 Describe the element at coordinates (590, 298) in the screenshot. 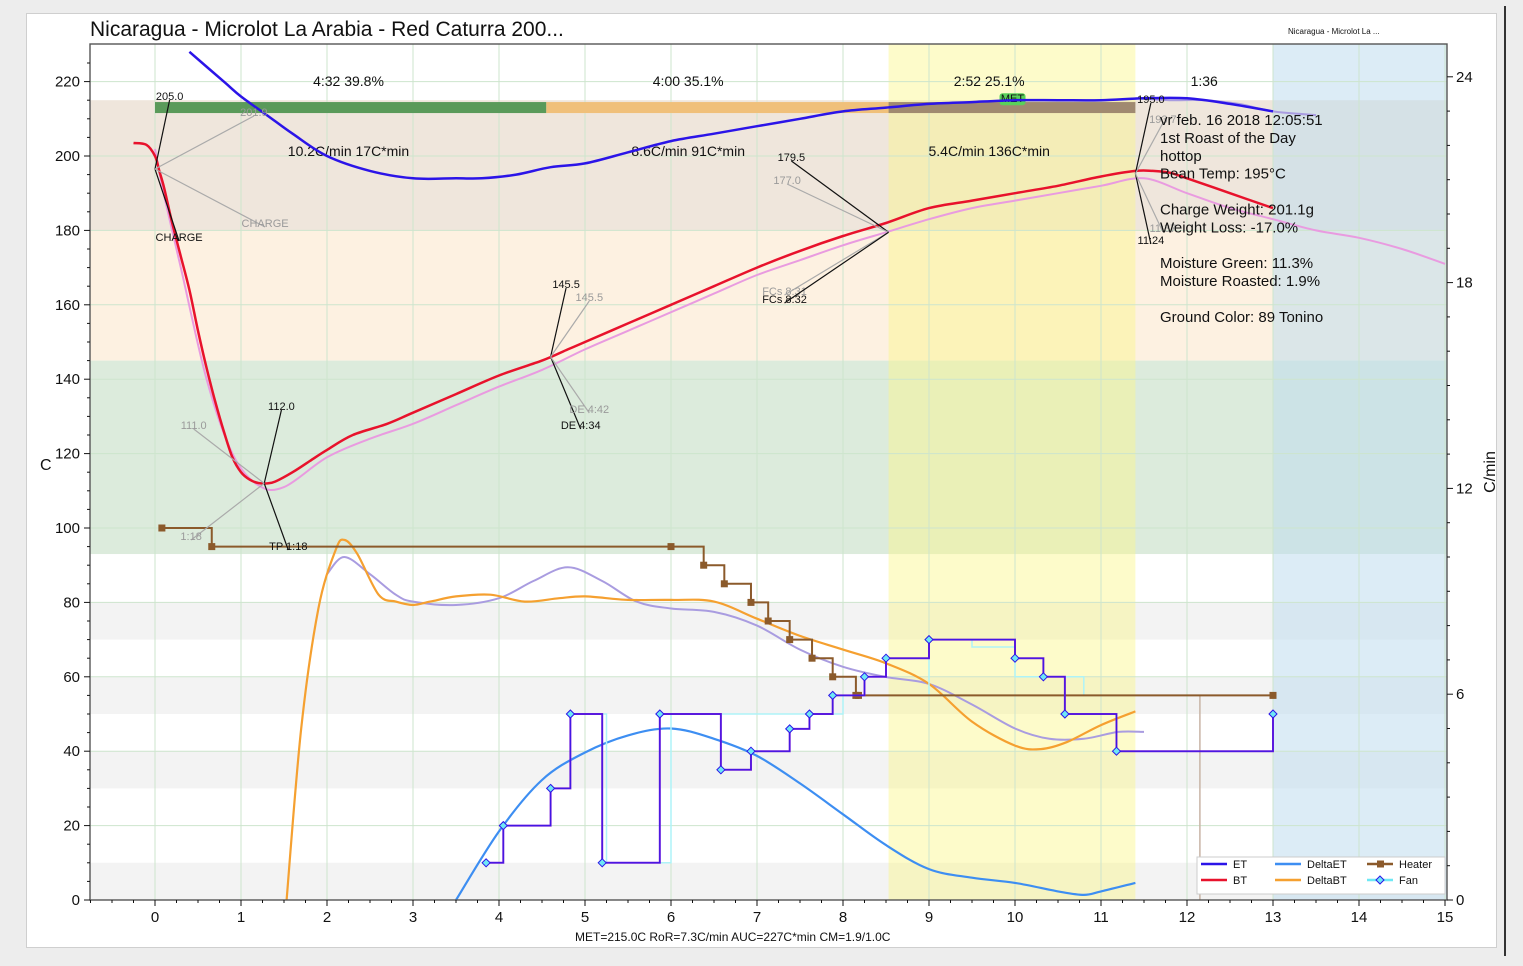

I see `annotation-de_bg: 145.5` at that location.